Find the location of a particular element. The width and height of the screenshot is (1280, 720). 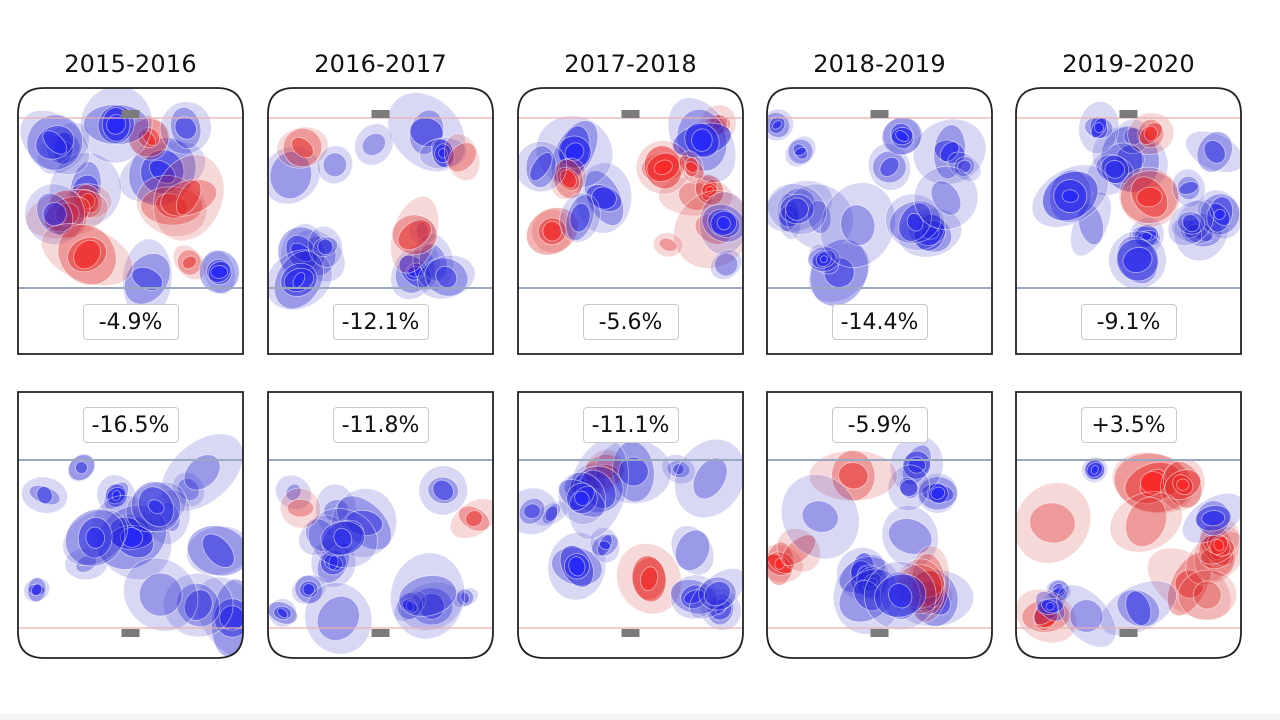

percent-label: -9.1% is located at coordinates (1128, 322).